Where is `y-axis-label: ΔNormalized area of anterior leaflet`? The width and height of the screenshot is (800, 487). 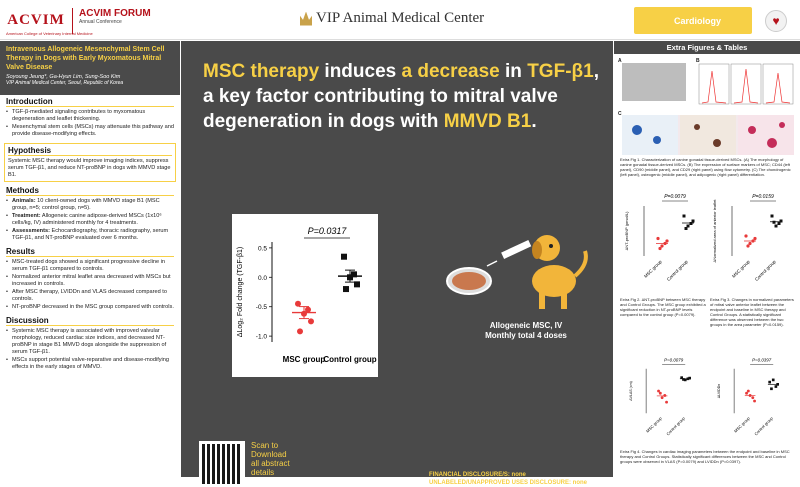 y-axis-label: ΔNormalized area of anterior leaflet is located at coordinates (714, 231).